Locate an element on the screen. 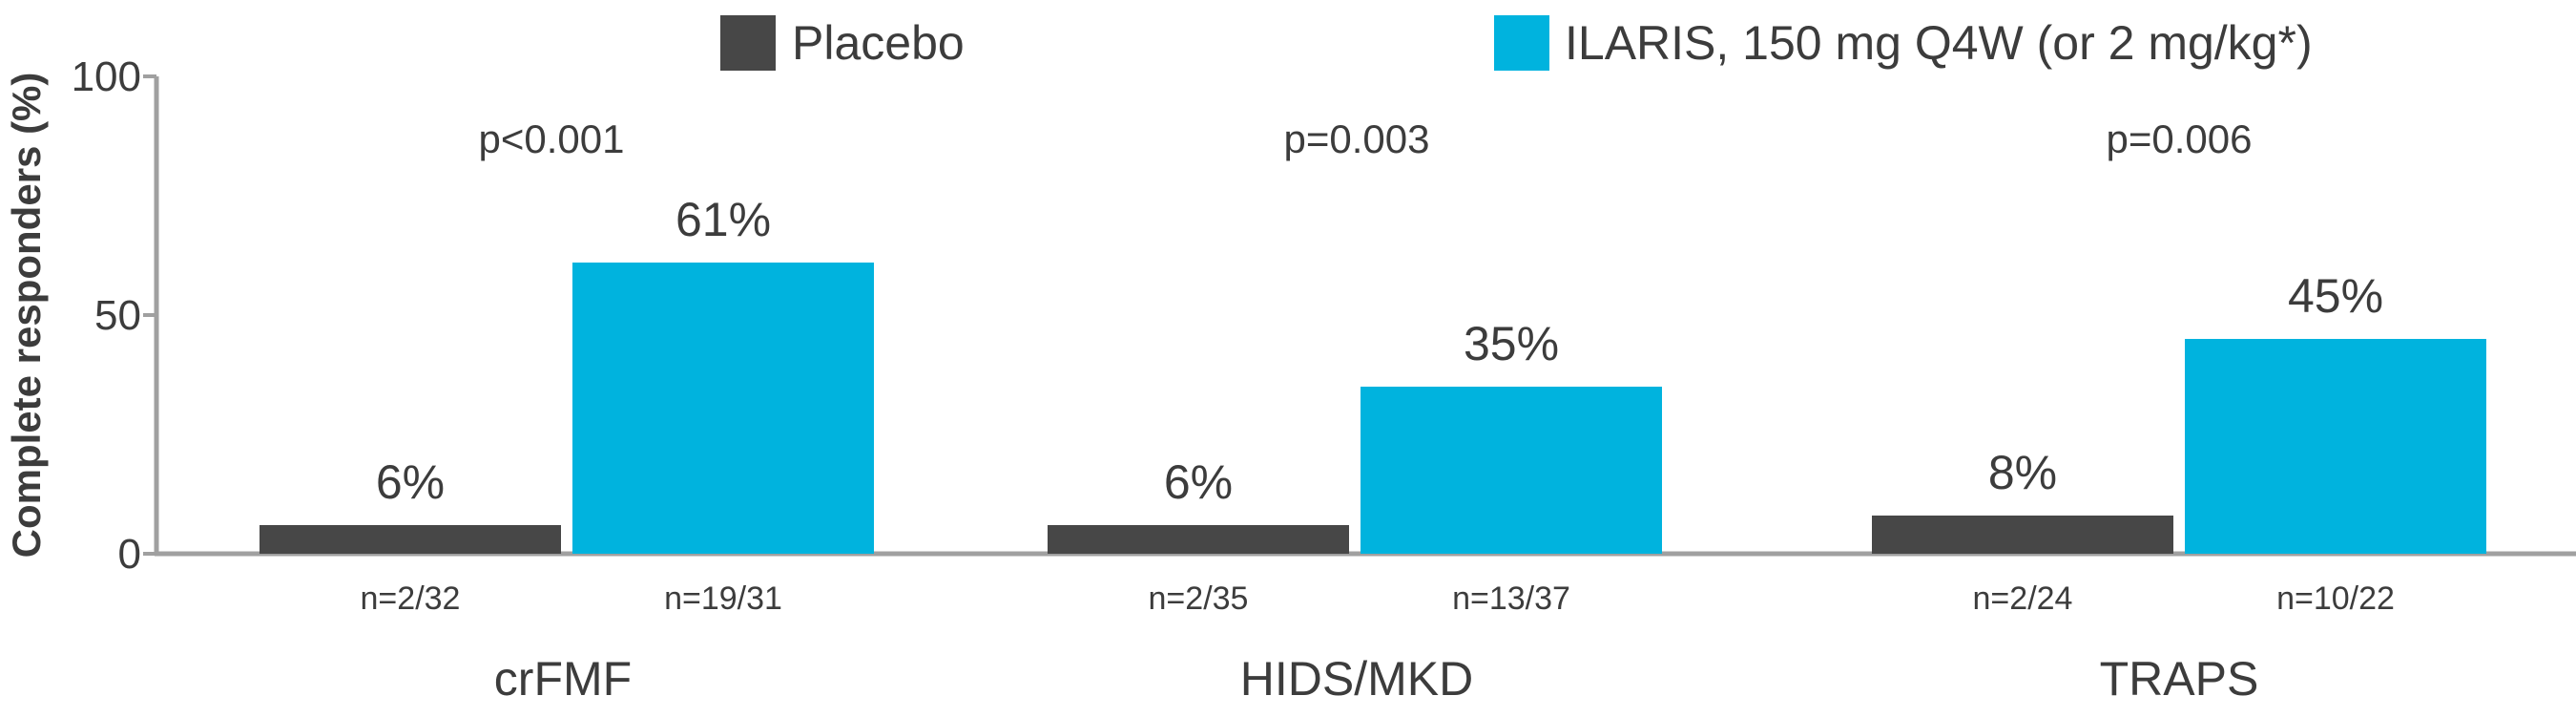 This screenshot has width=2576, height=717. value-label-ilaris-hids-mkd: 35% is located at coordinates (1511, 343).